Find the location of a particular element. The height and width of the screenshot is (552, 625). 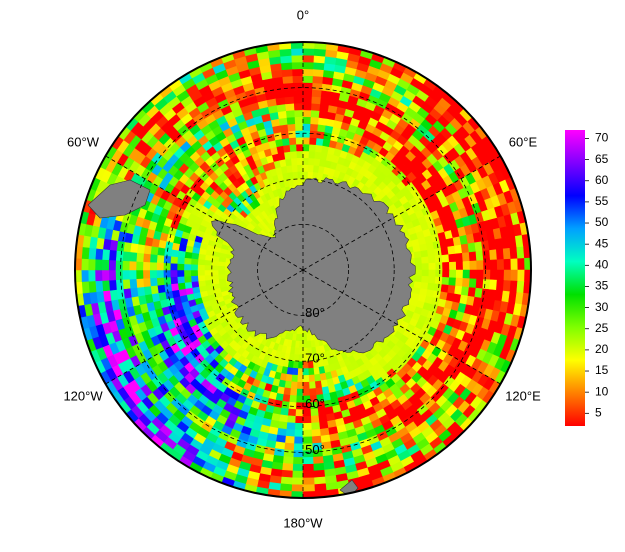

latitude-label: 80° is located at coordinates (315, 312).